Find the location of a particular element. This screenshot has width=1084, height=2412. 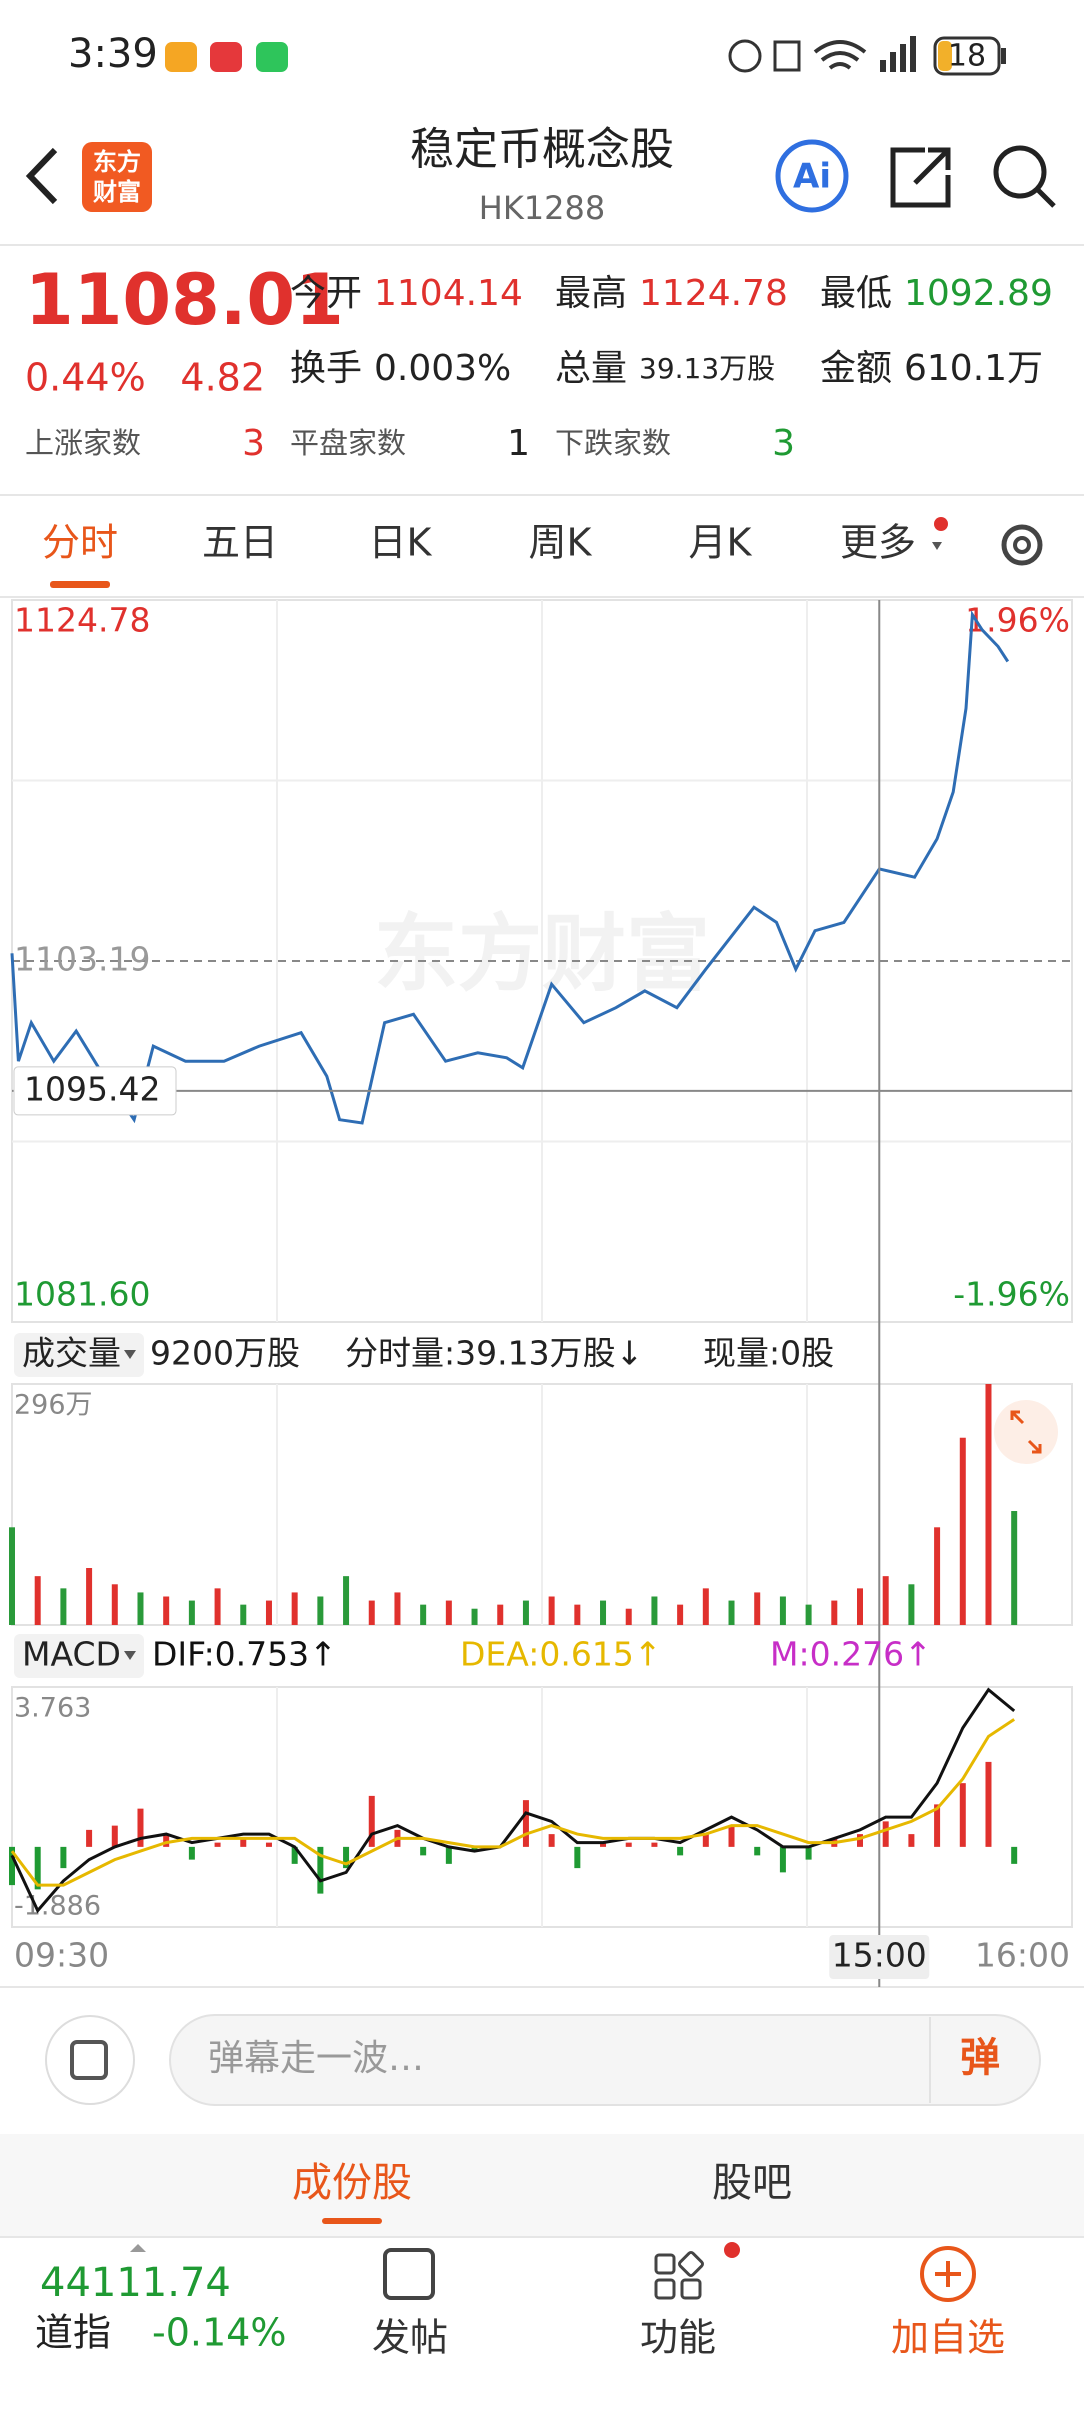

last-price: 1108.01 is located at coordinates (184, 300).